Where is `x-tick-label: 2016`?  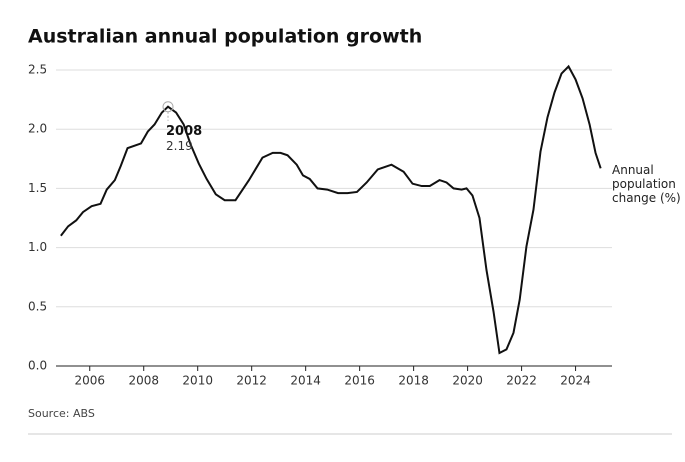 x-tick-label: 2016 is located at coordinates (359, 381).